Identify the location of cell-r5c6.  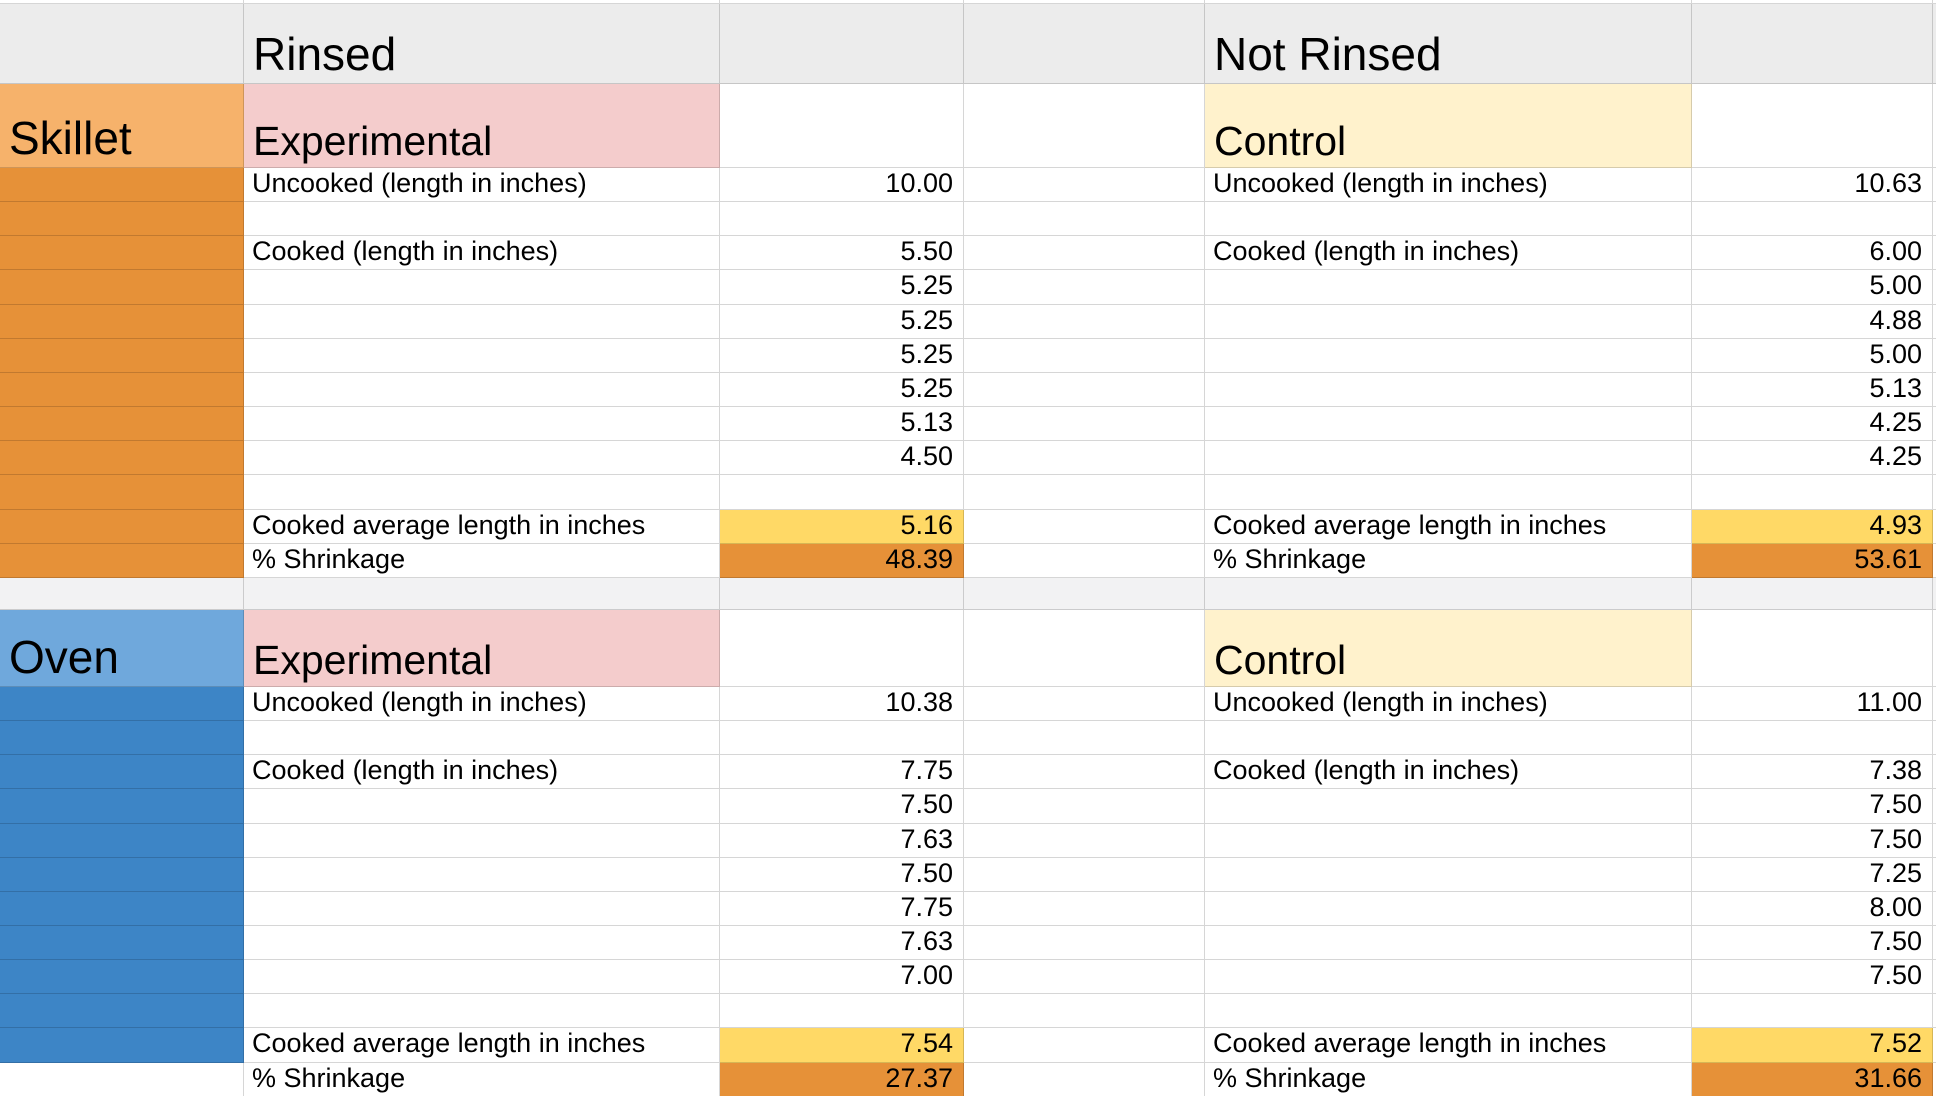
(1812, 219).